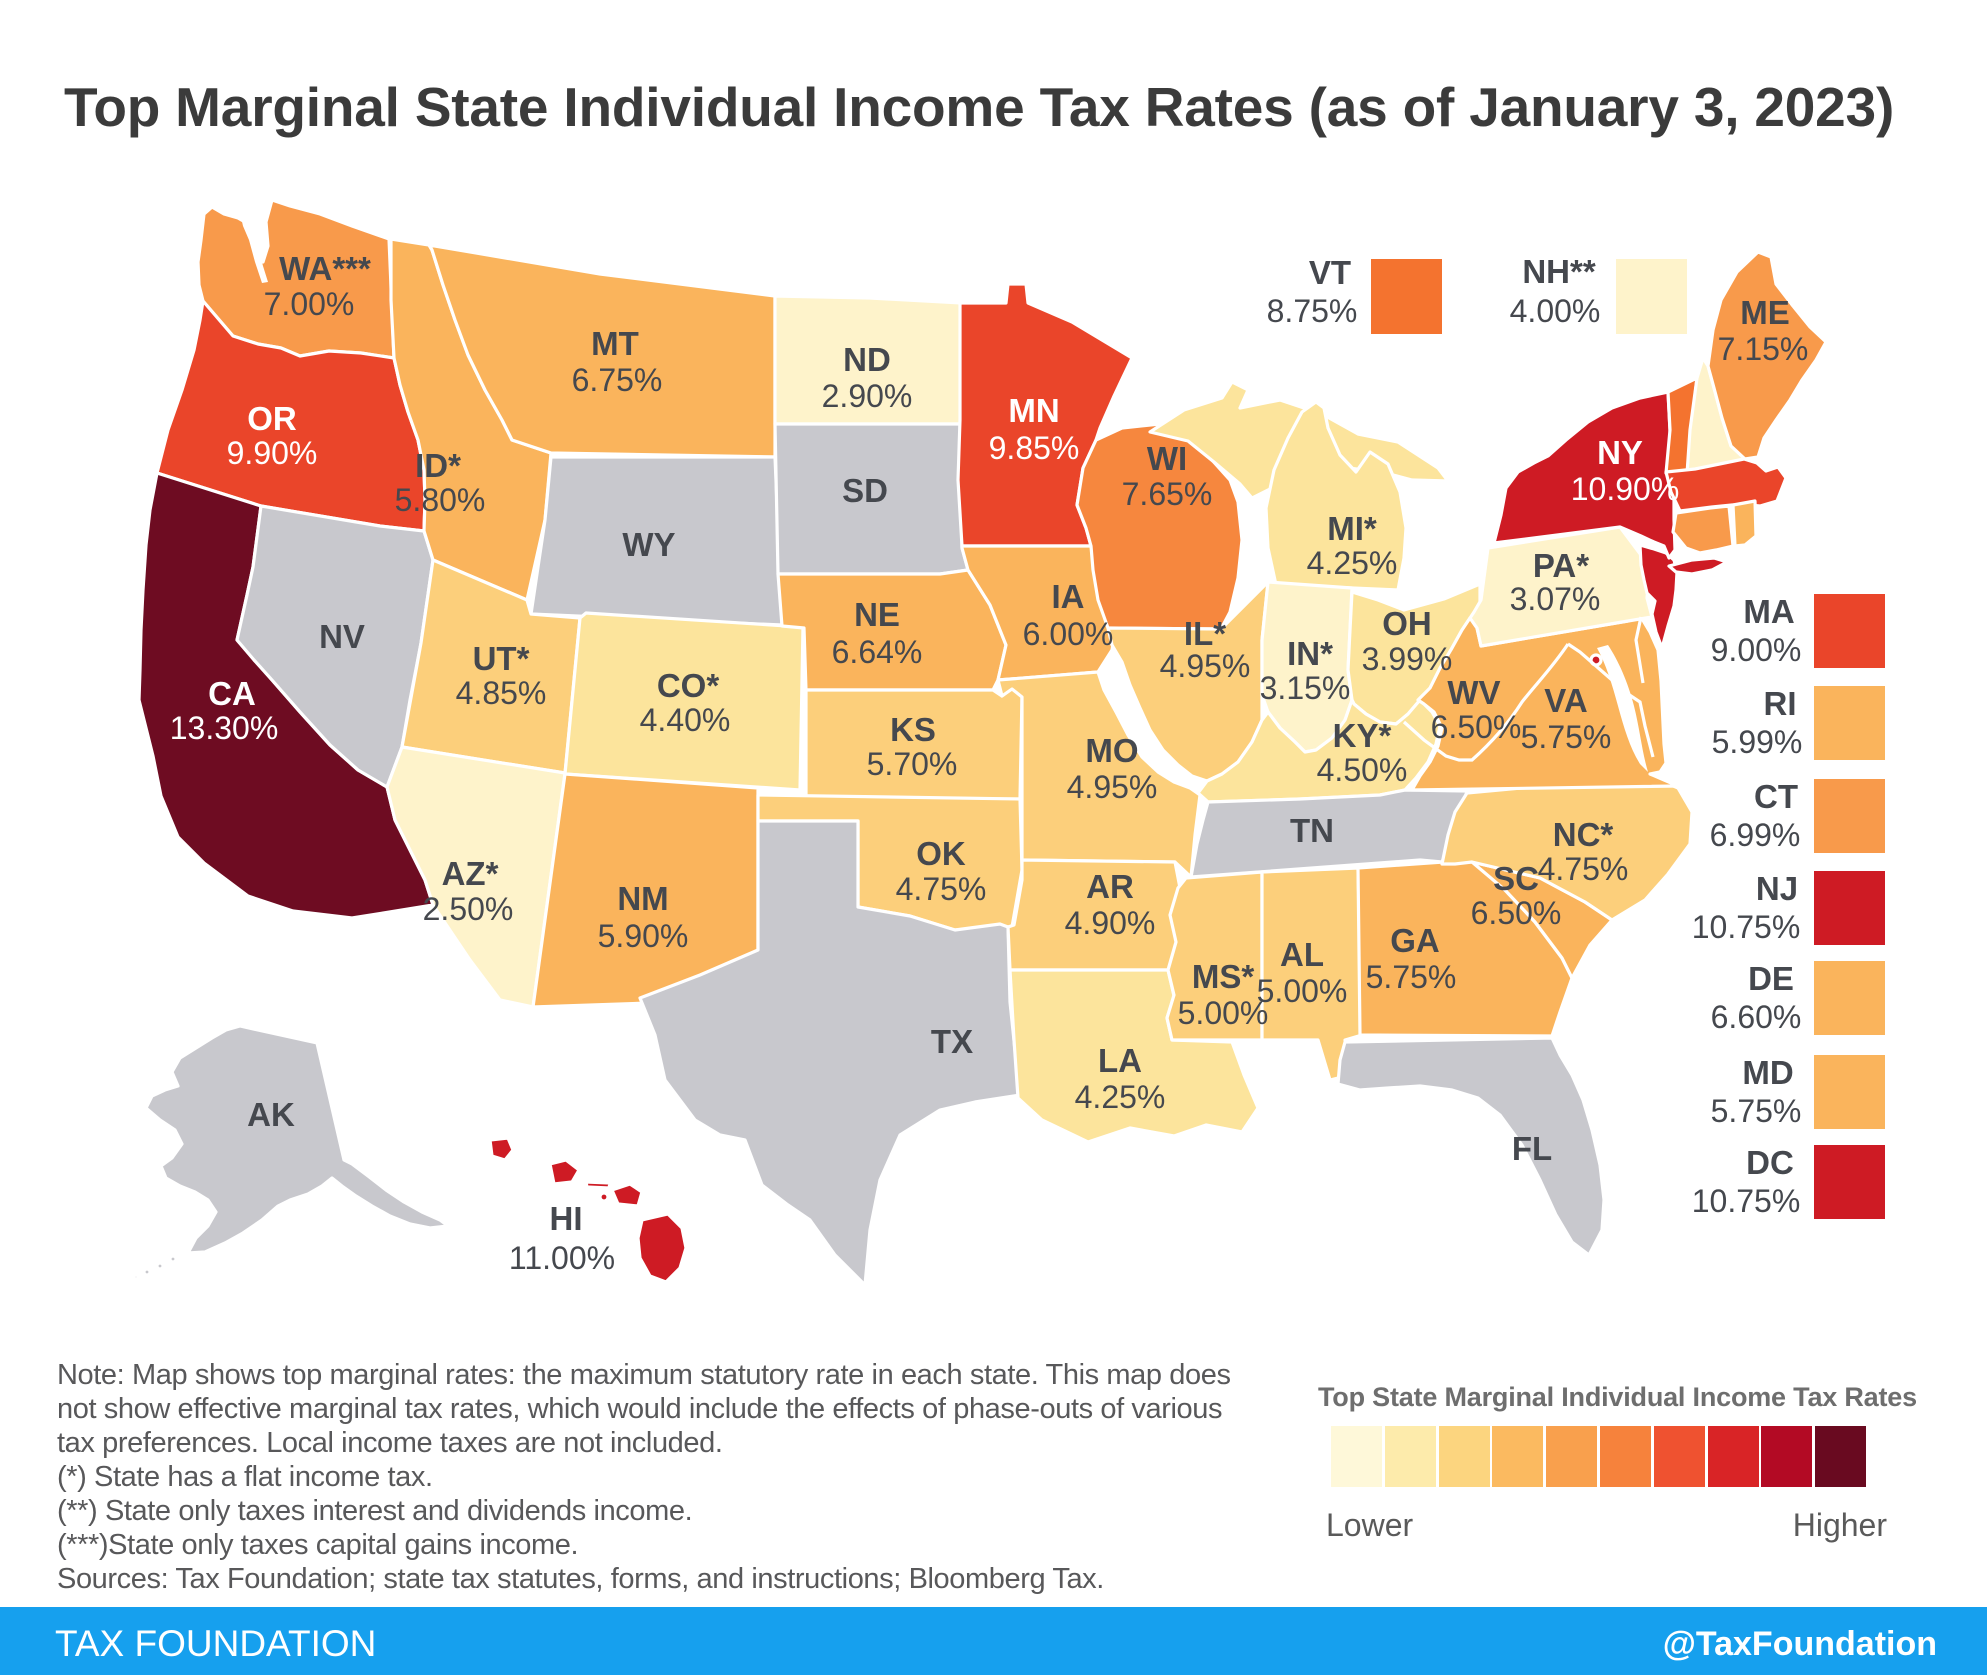  I want to click on svg-text: RI, so click(1780, 703).